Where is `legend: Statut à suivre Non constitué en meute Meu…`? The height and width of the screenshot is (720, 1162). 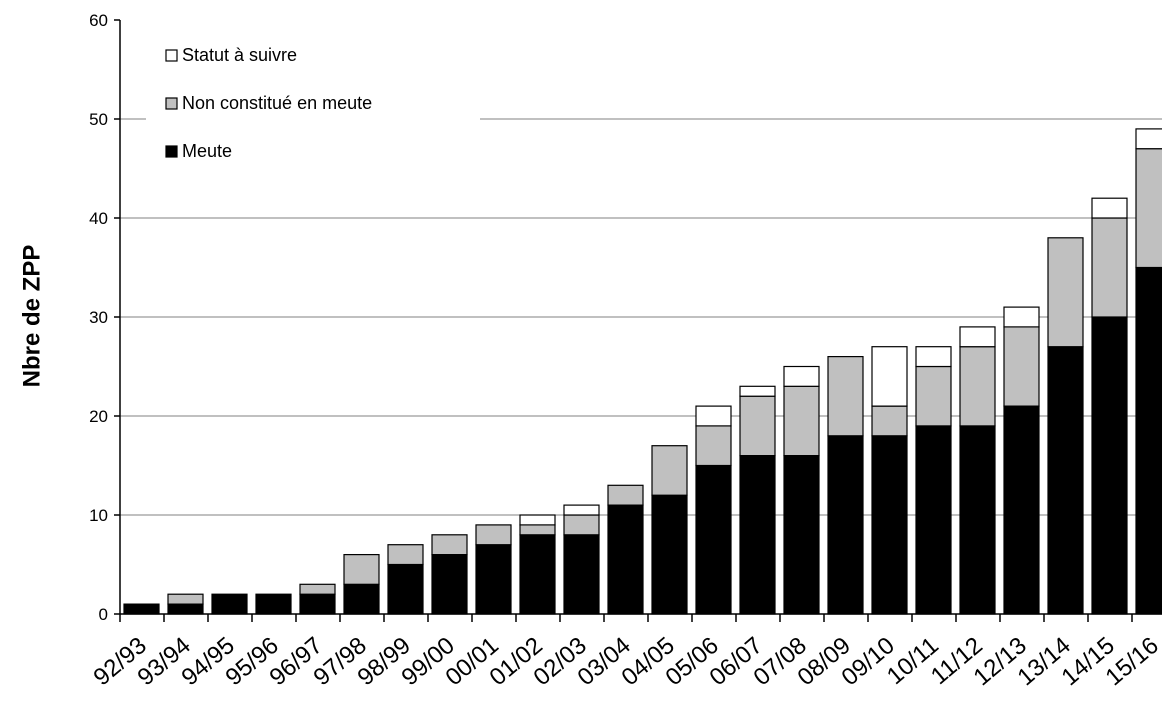
legend: Statut à suivre Non constitué en meute Meu… is located at coordinates (268, 103).